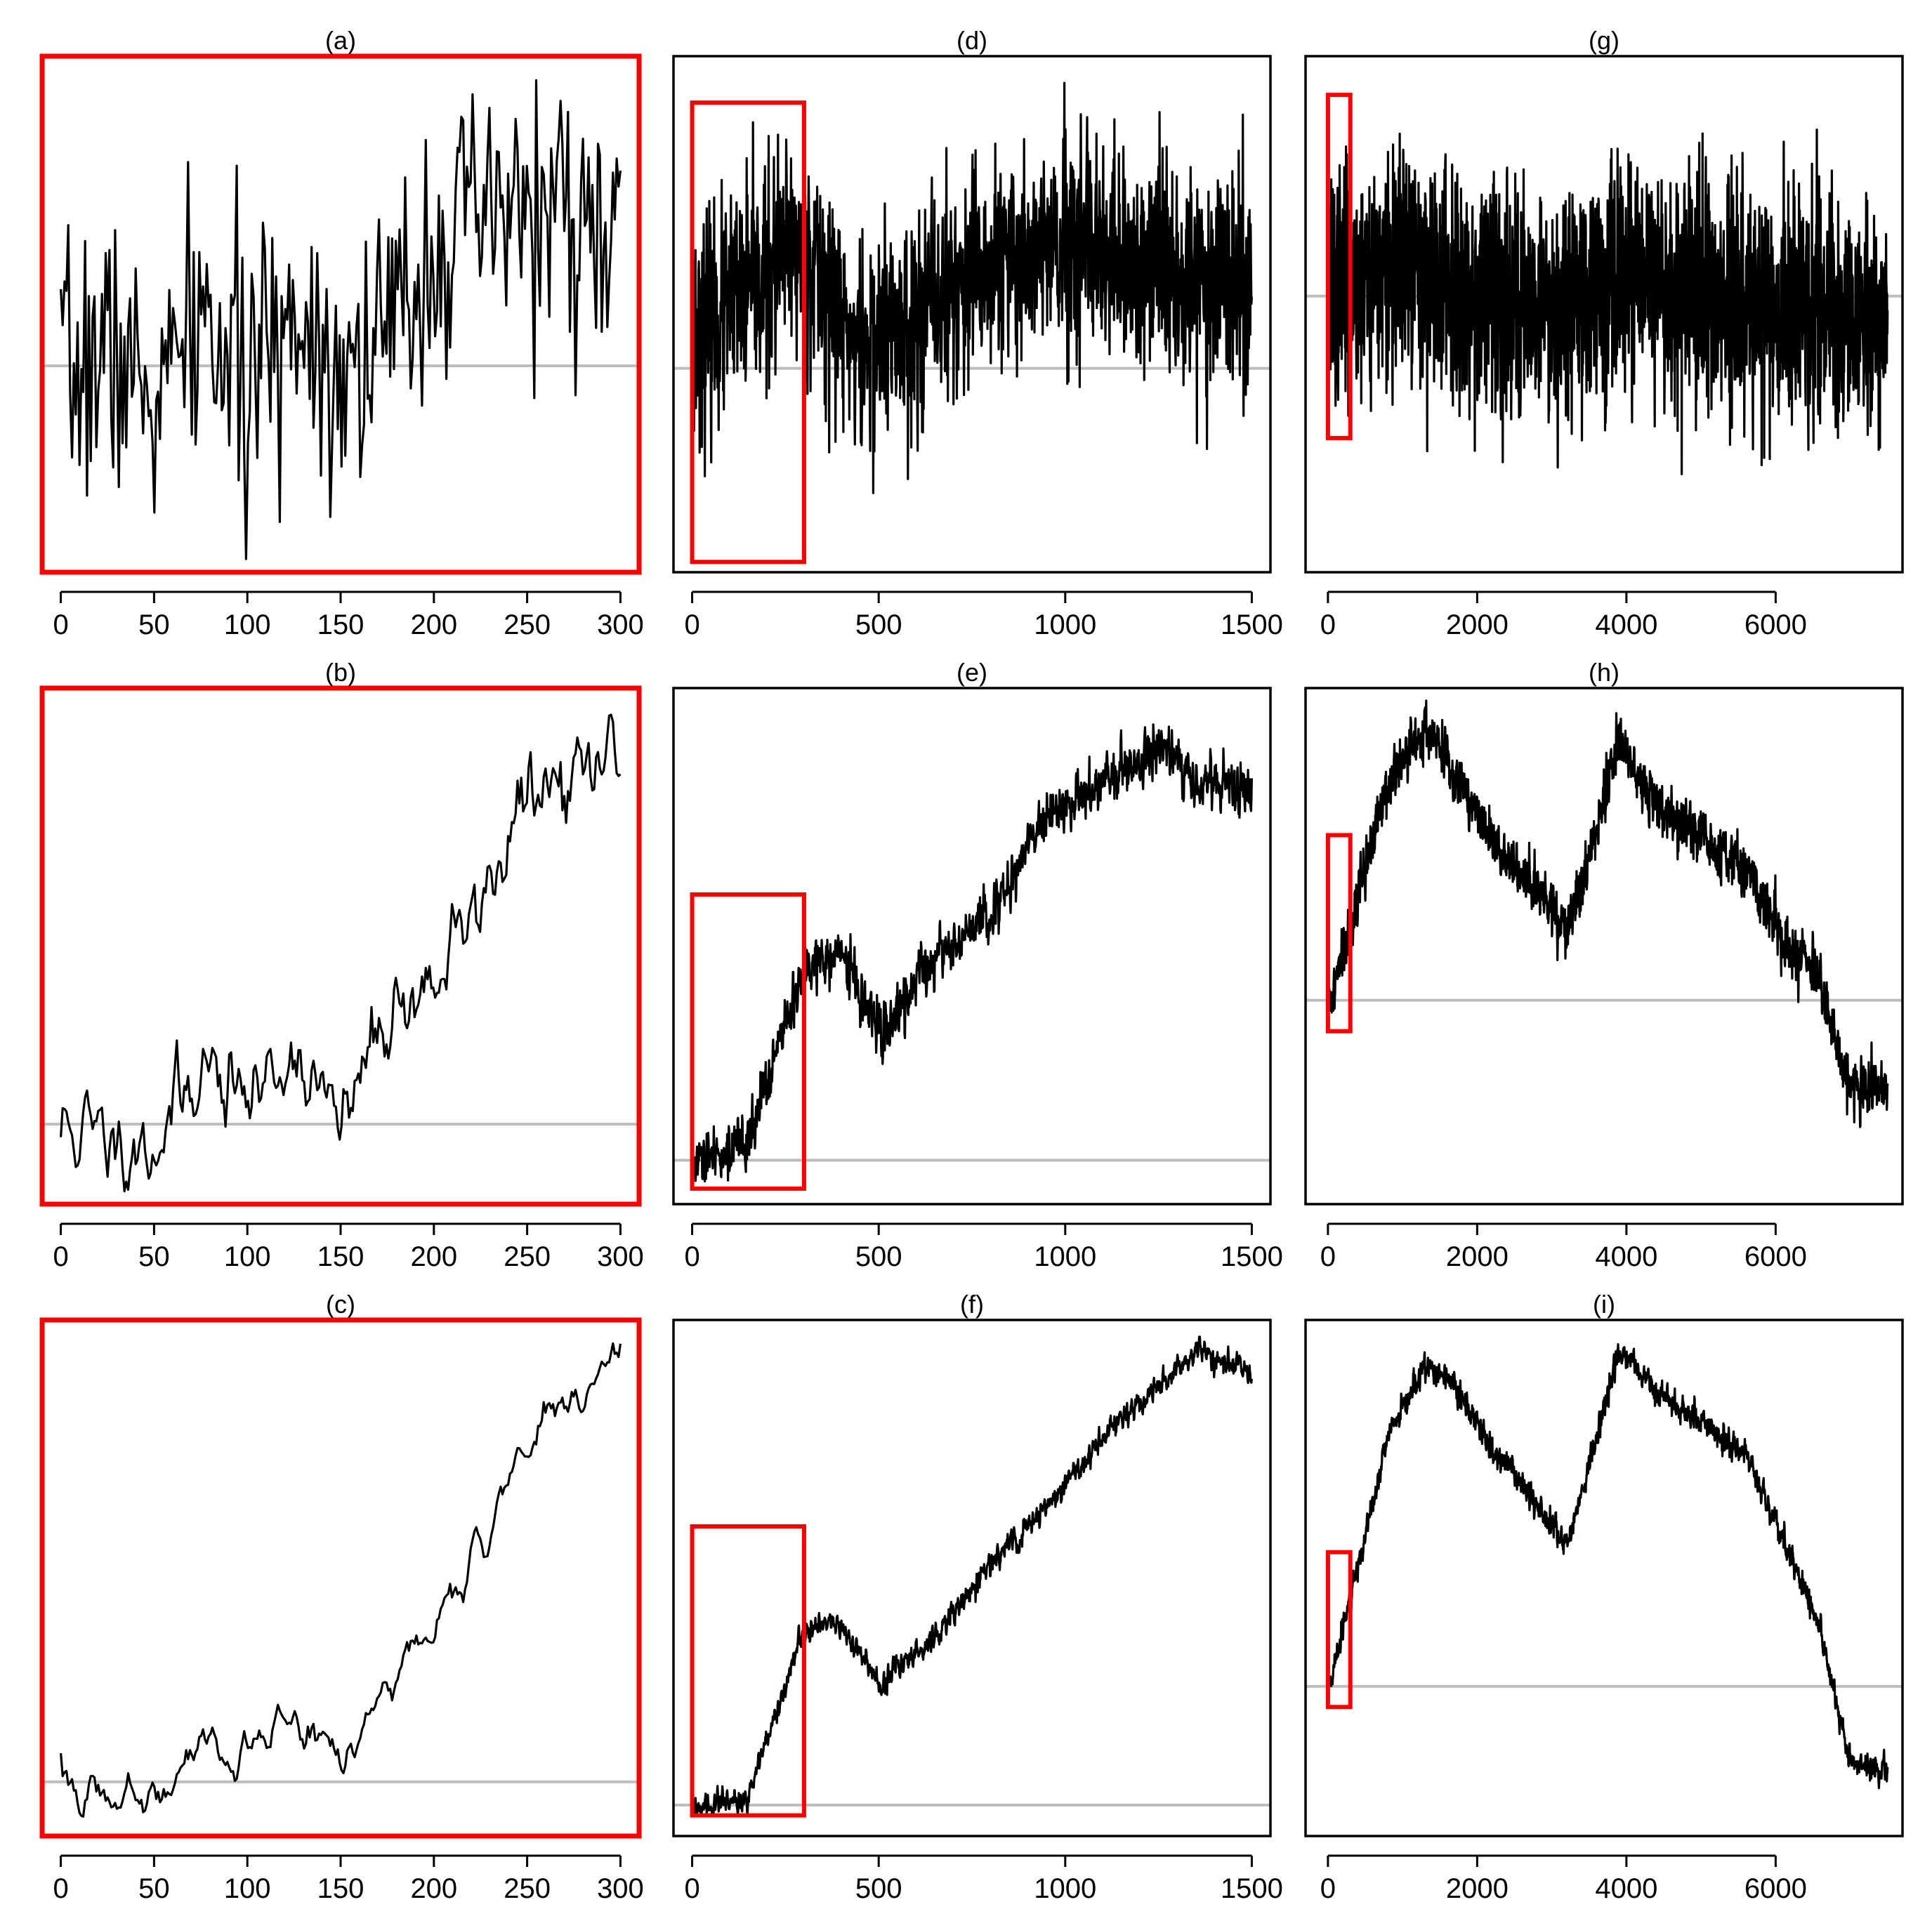 This screenshot has height=1928, width=1932. What do you see at coordinates (340, 673) in the screenshot?
I see `panel-title: (b)` at bounding box center [340, 673].